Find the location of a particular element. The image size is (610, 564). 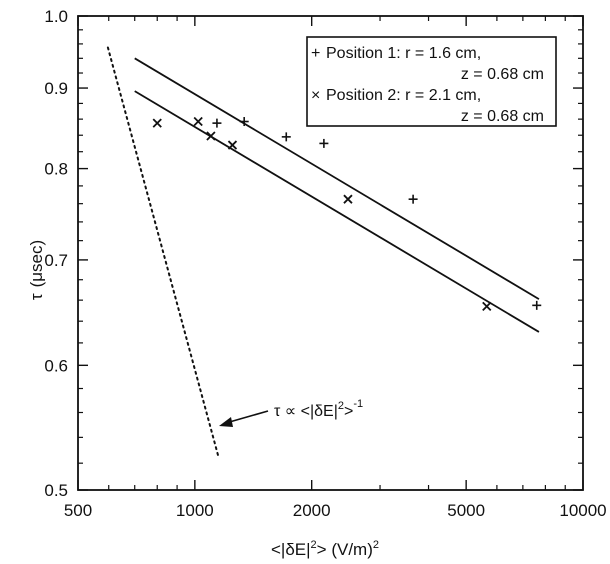

legend-box is located at coordinates (431, 81).